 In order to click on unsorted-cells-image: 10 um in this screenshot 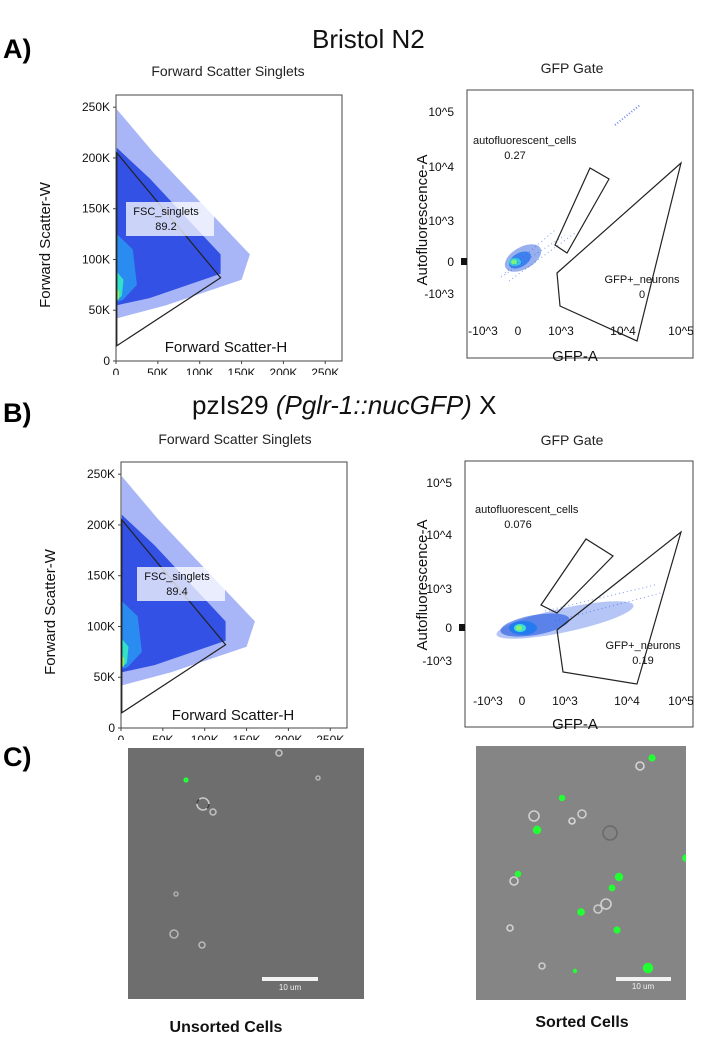, I will do `click(246, 873)`.